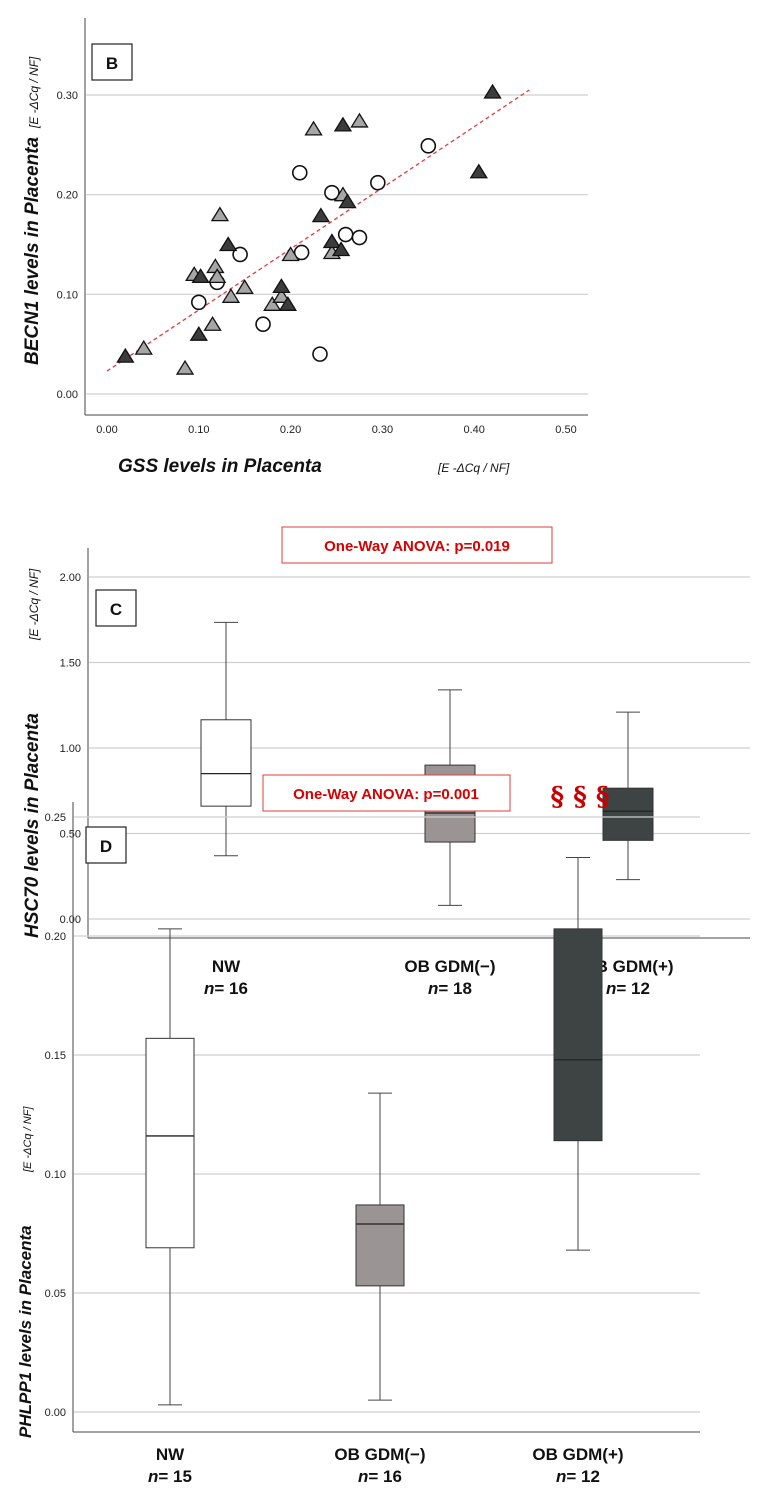  I want to click on panel-c-y-tick-labels: 0.00 0.50 1.00 1.50 2.00, so click(70, 749).